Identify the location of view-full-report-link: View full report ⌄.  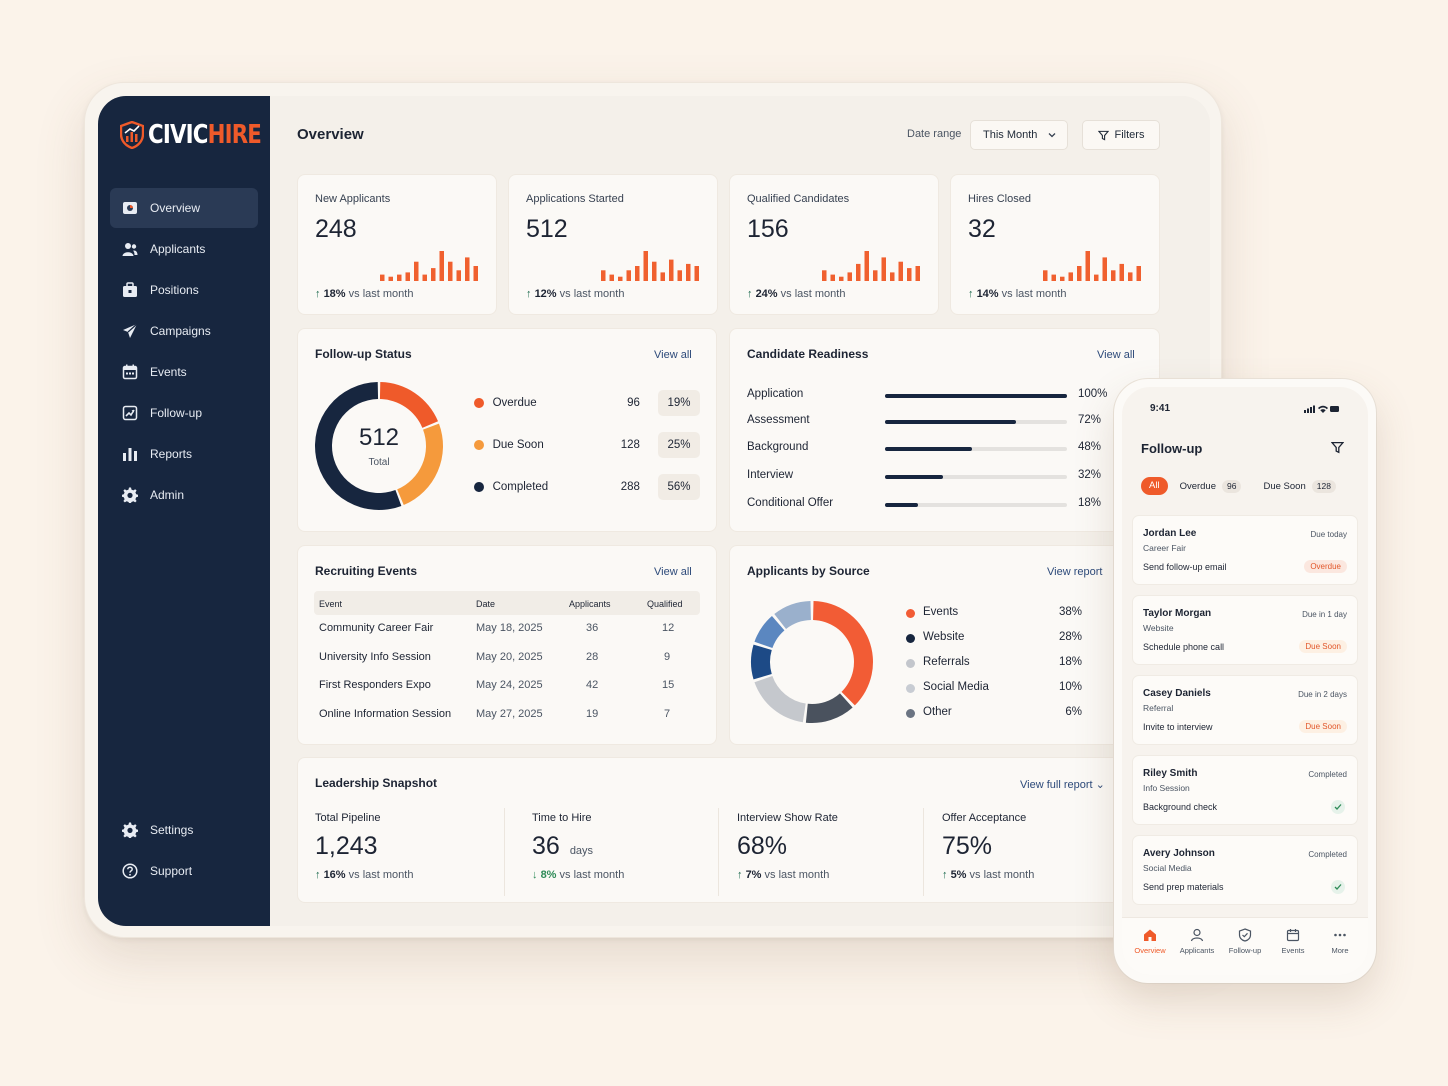
(1062, 785).